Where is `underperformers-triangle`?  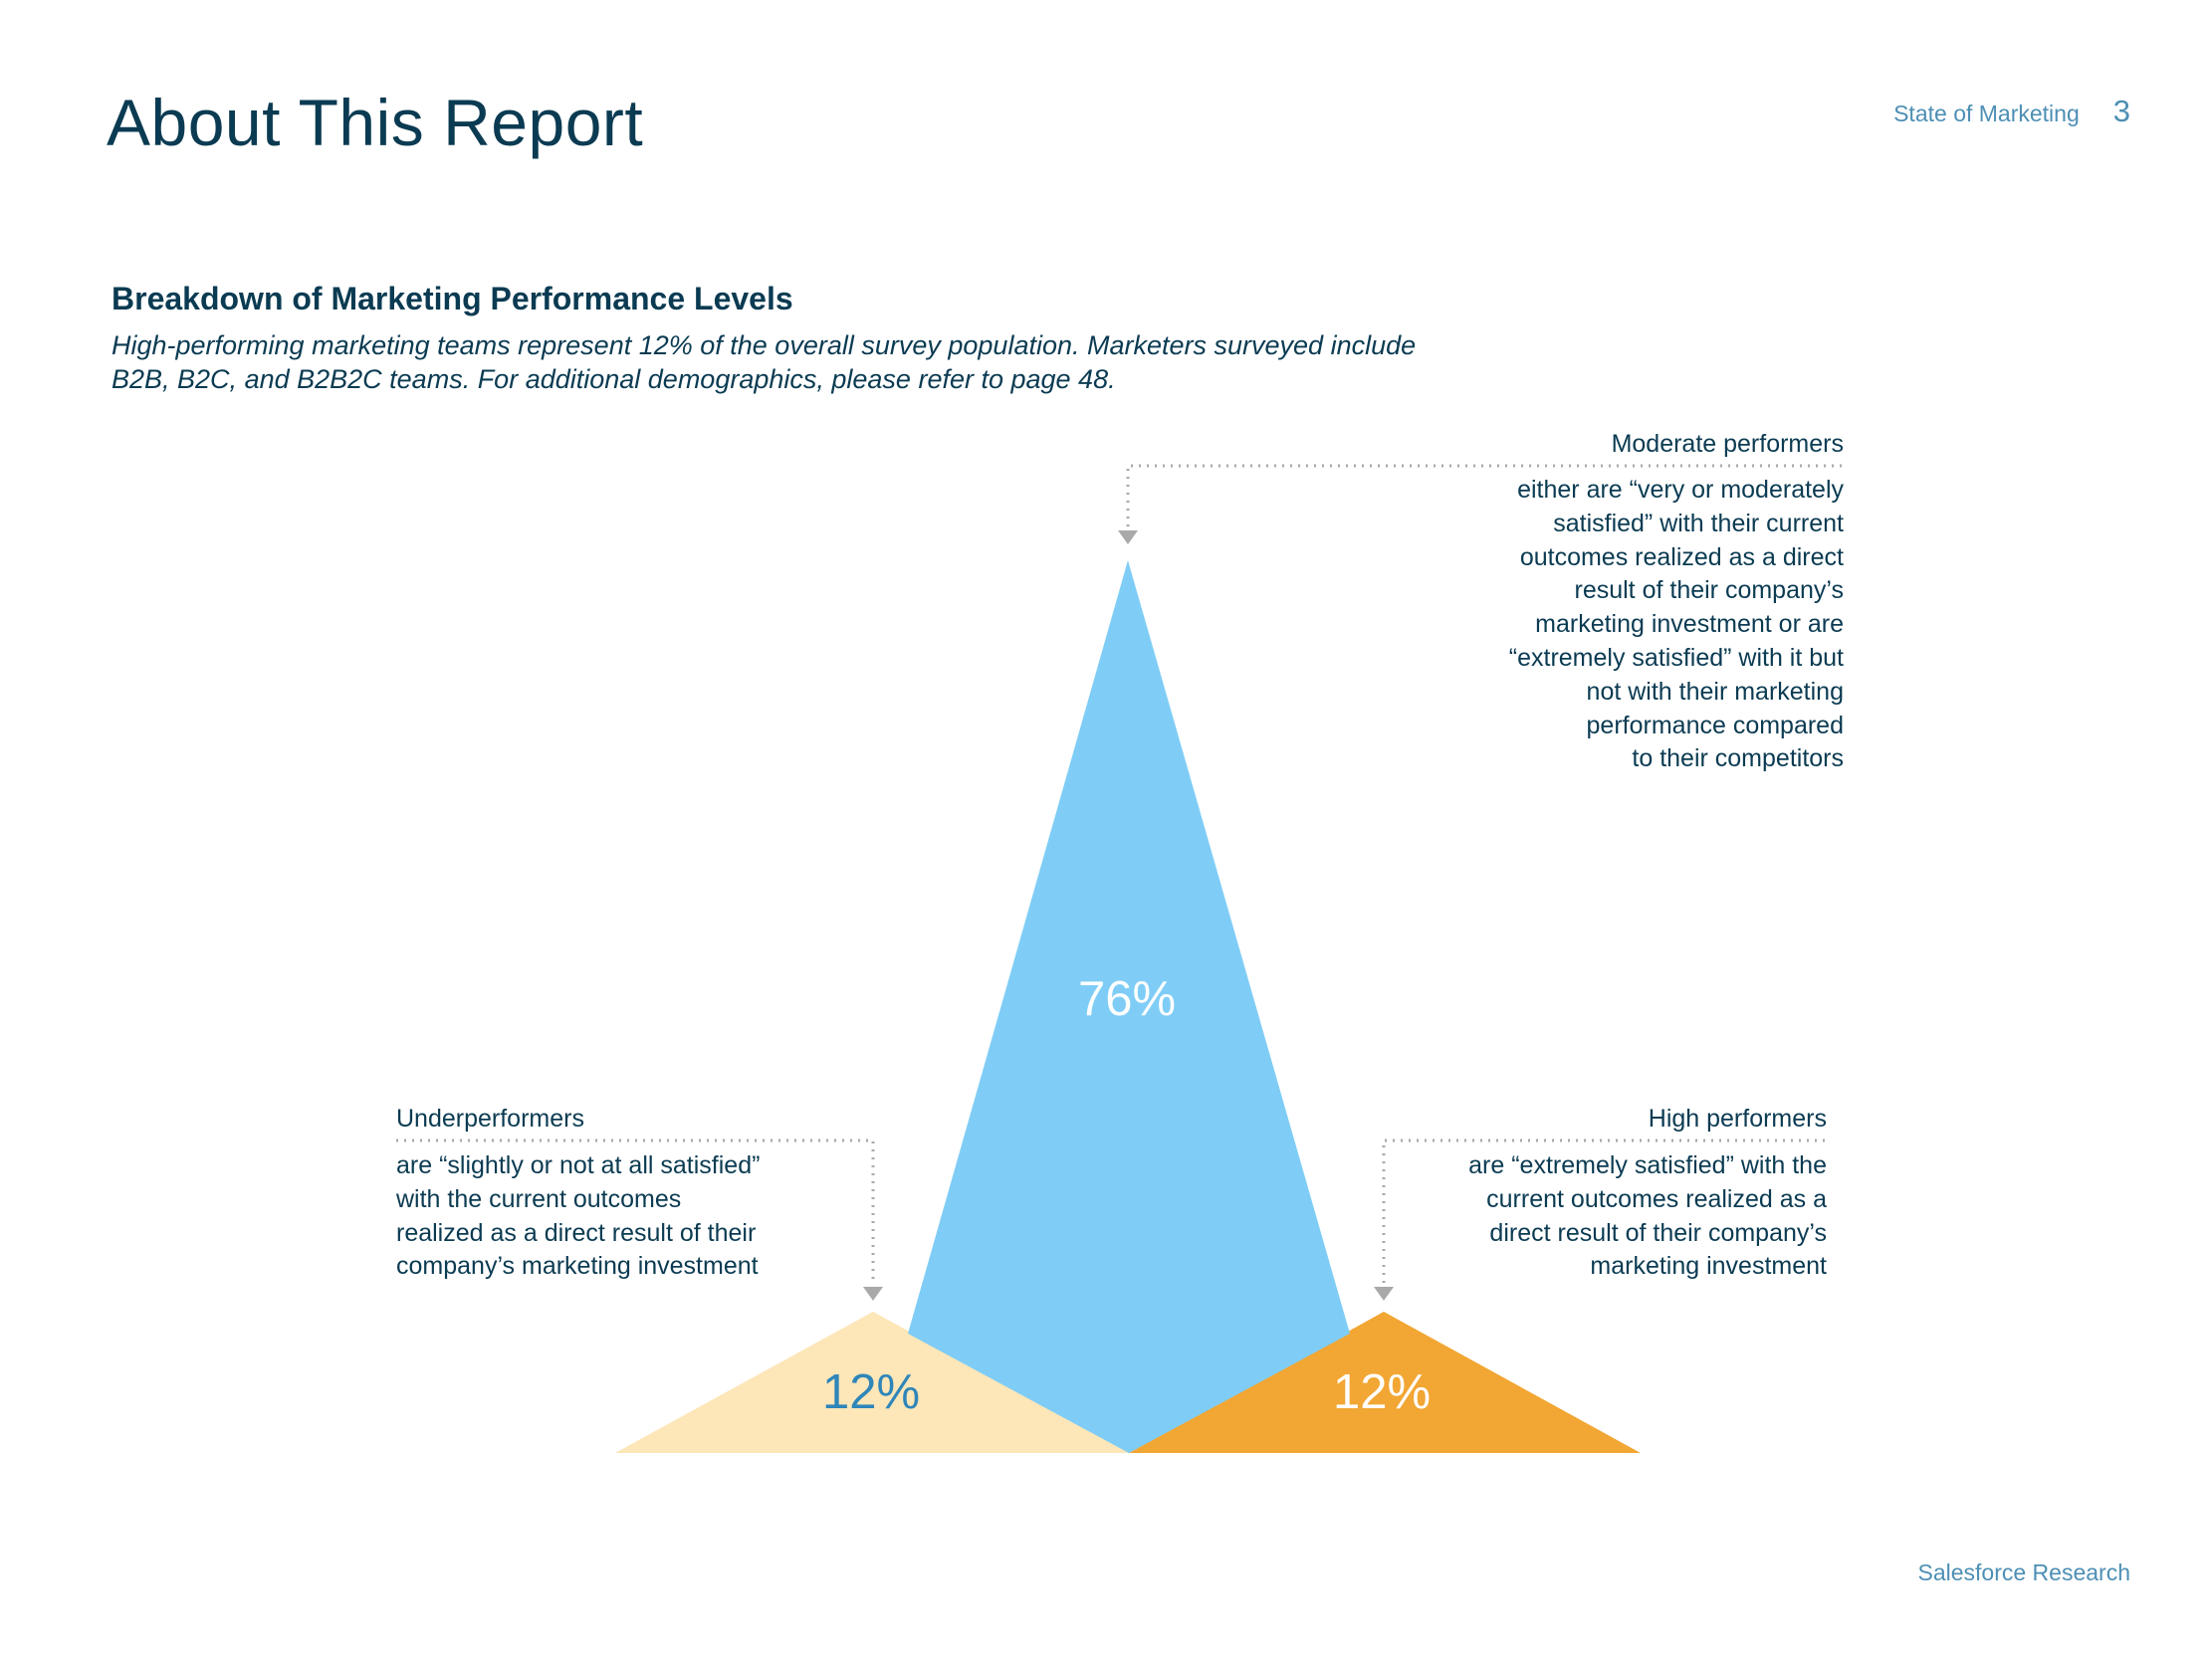
underperformers-triangle is located at coordinates (873, 1382).